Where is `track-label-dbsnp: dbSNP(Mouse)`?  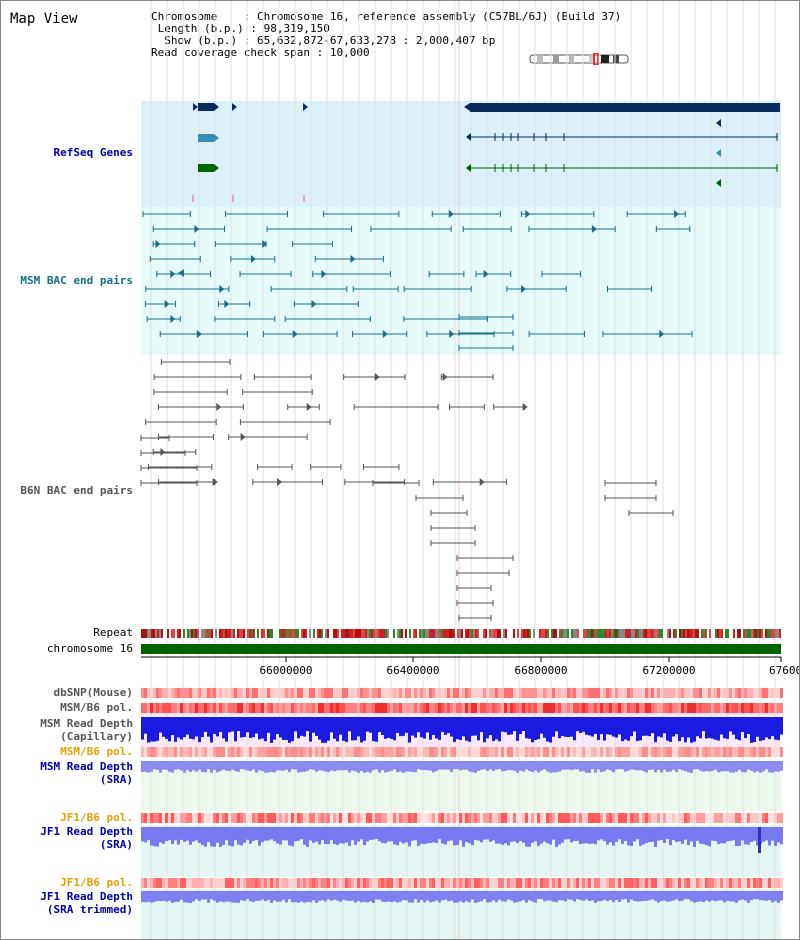 track-label-dbsnp: dbSNP(Mouse) is located at coordinates (93, 692).